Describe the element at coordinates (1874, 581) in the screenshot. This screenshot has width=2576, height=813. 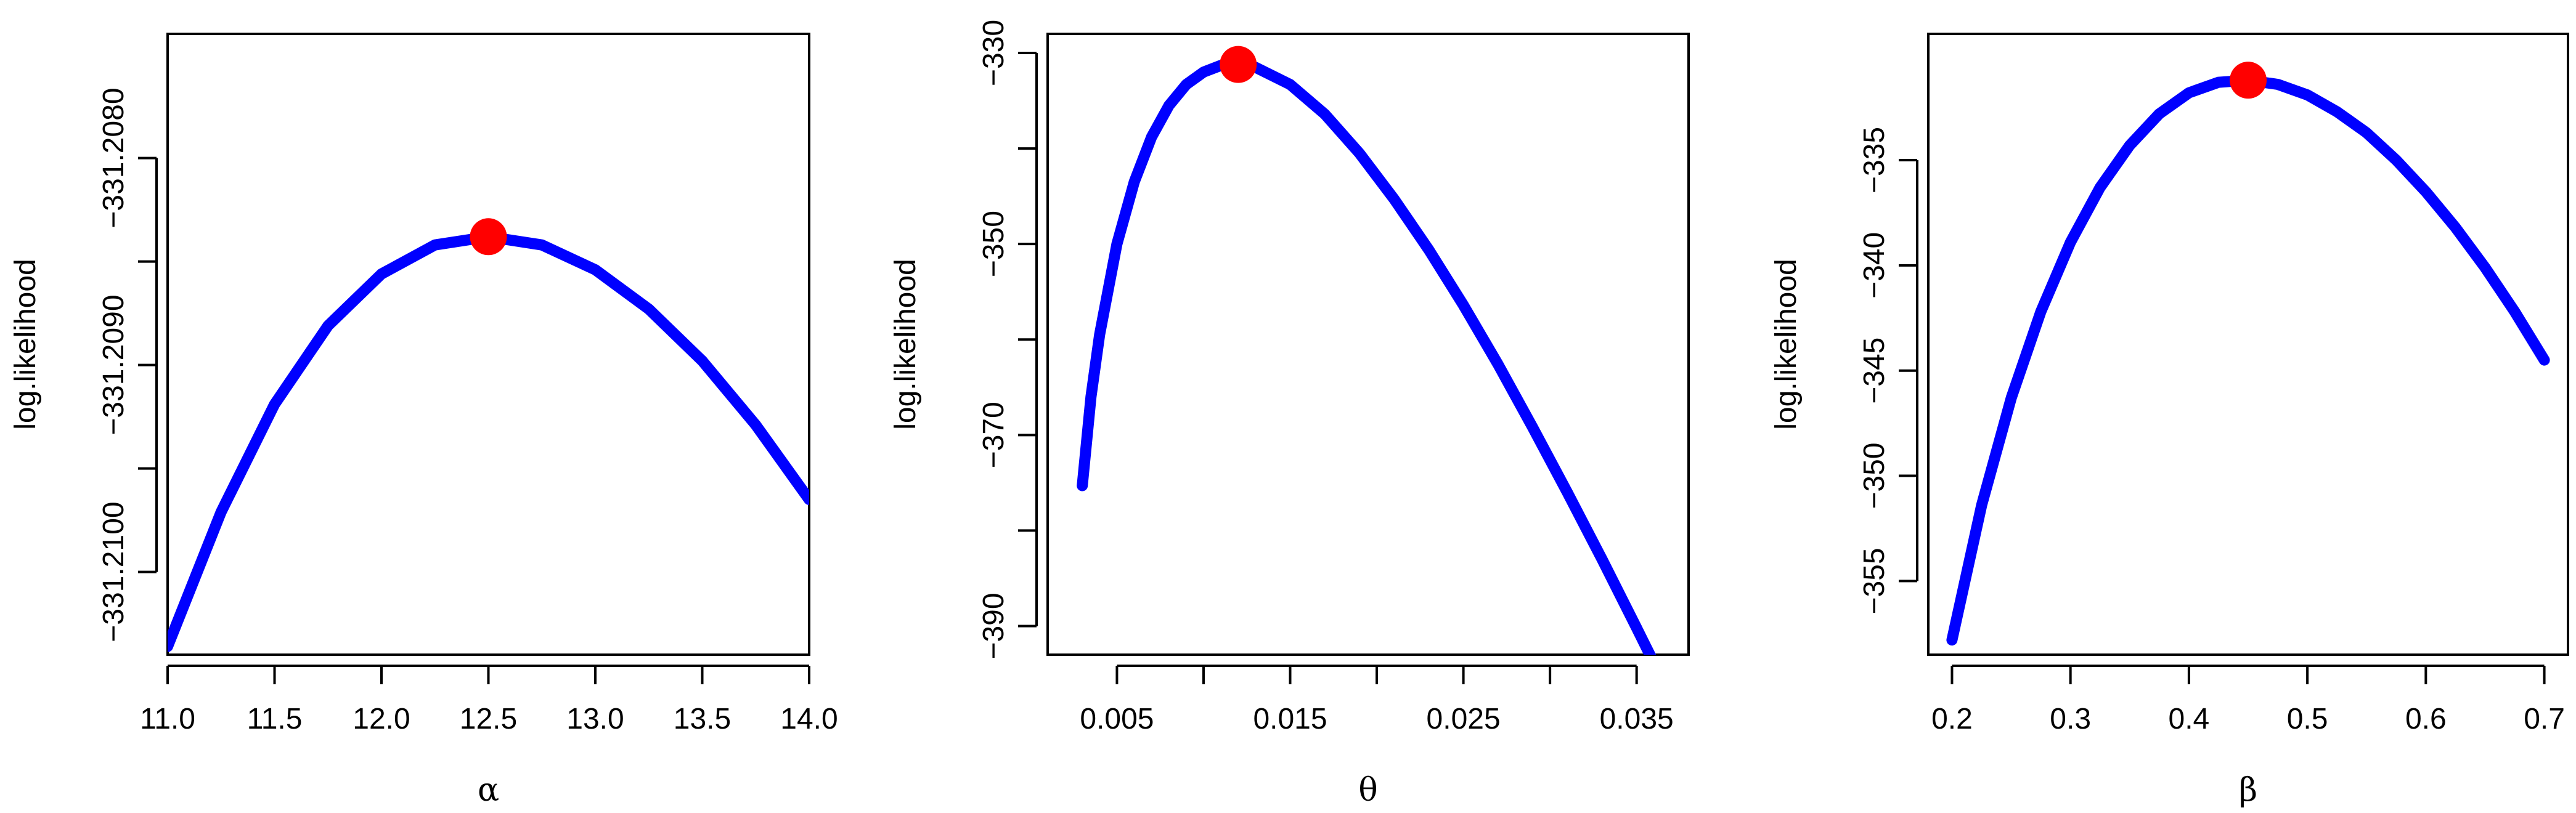
I see `y-tick-label: −355` at that location.